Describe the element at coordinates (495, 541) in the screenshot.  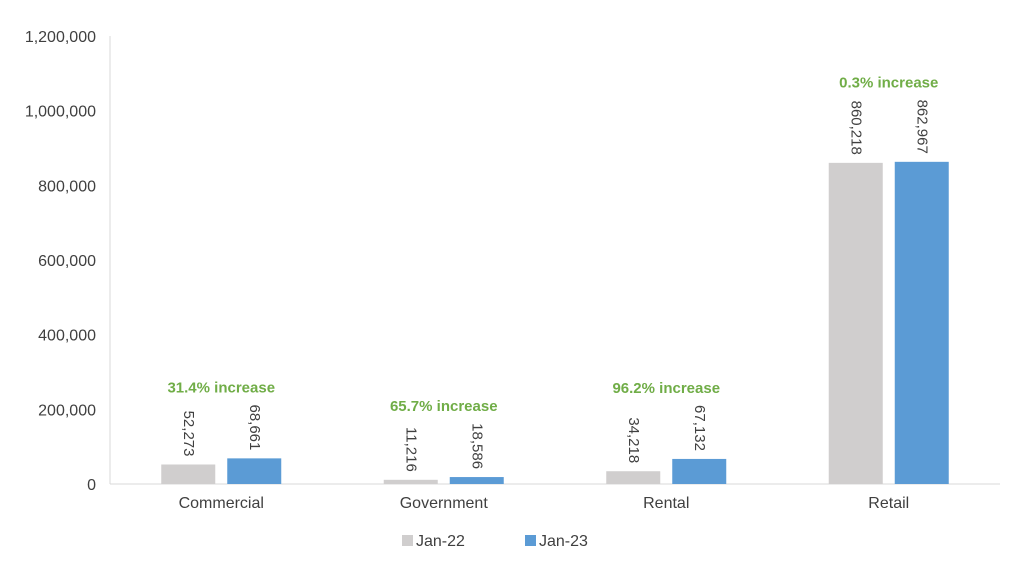
I see `legend: Jan-22 Jan-23` at that location.